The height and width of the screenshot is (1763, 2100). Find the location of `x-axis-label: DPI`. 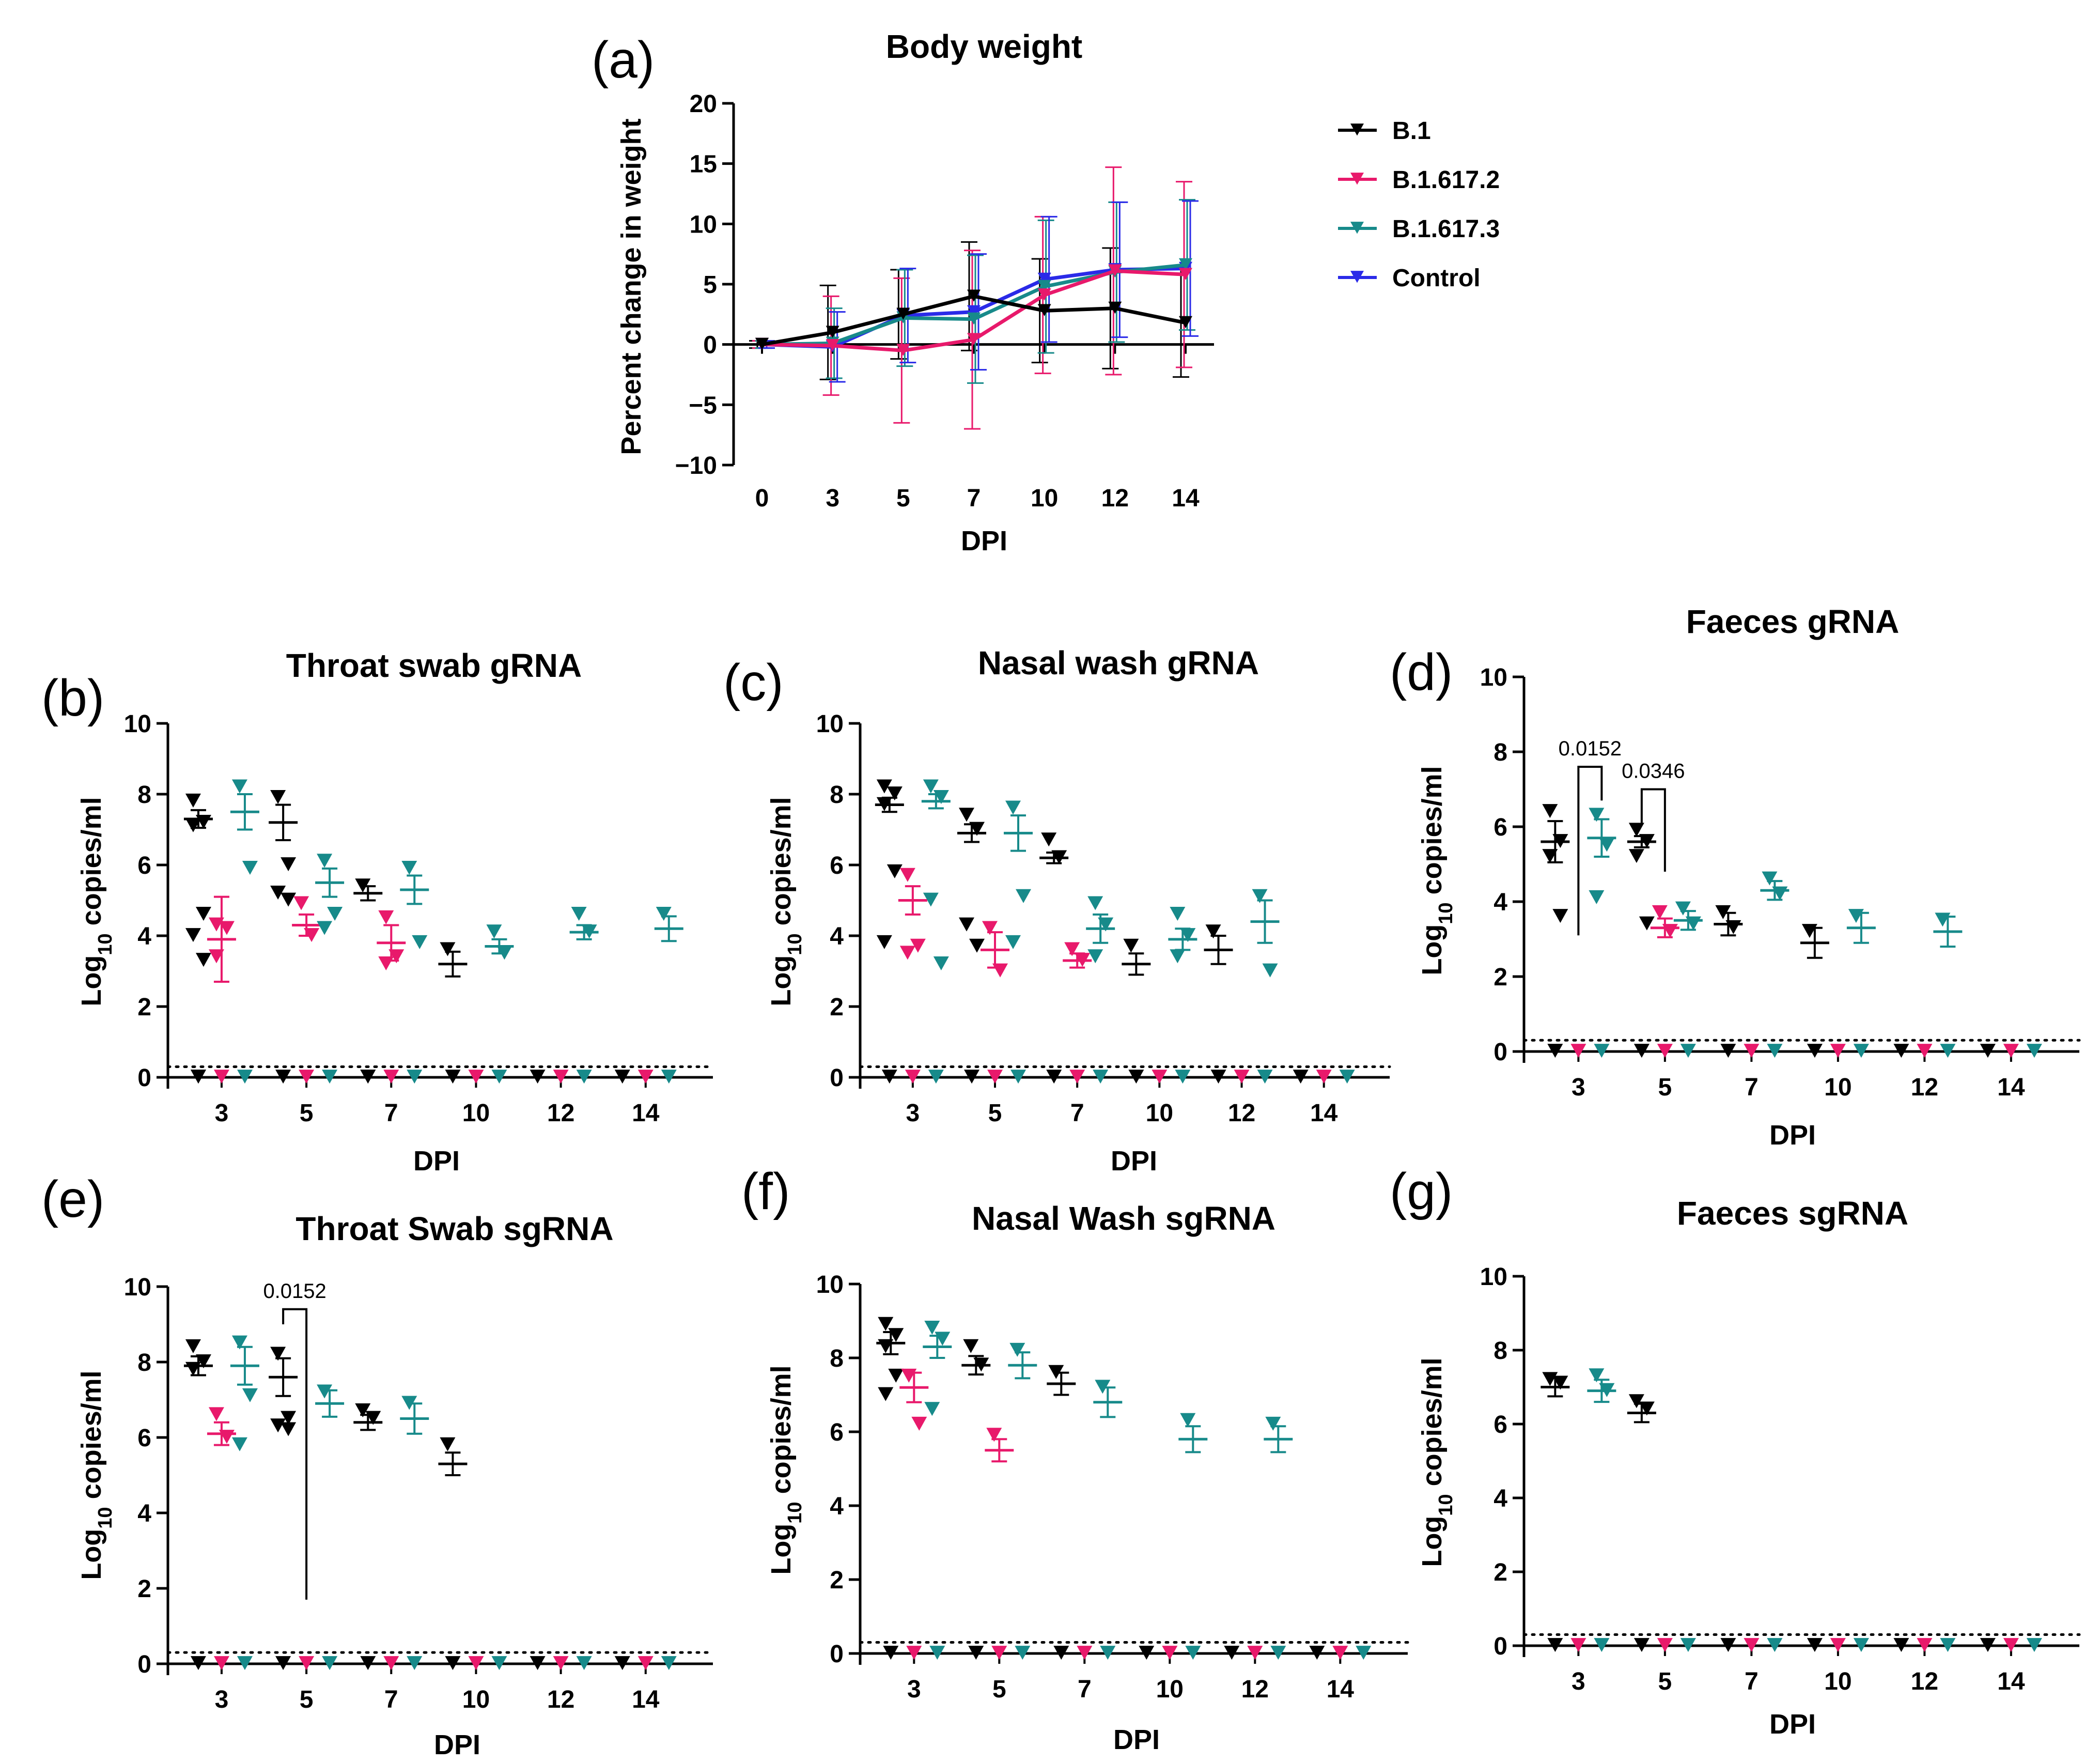

x-axis-label: DPI is located at coordinates (1136, 1739).